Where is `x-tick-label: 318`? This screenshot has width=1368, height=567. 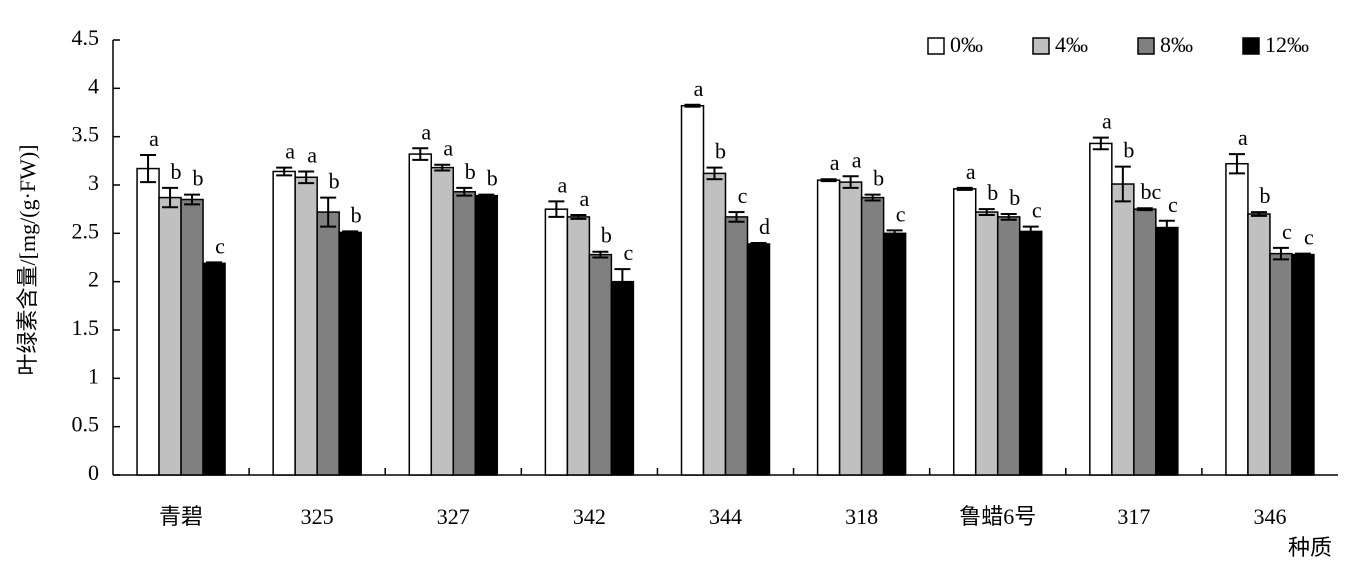 x-tick-label: 318 is located at coordinates (861, 516).